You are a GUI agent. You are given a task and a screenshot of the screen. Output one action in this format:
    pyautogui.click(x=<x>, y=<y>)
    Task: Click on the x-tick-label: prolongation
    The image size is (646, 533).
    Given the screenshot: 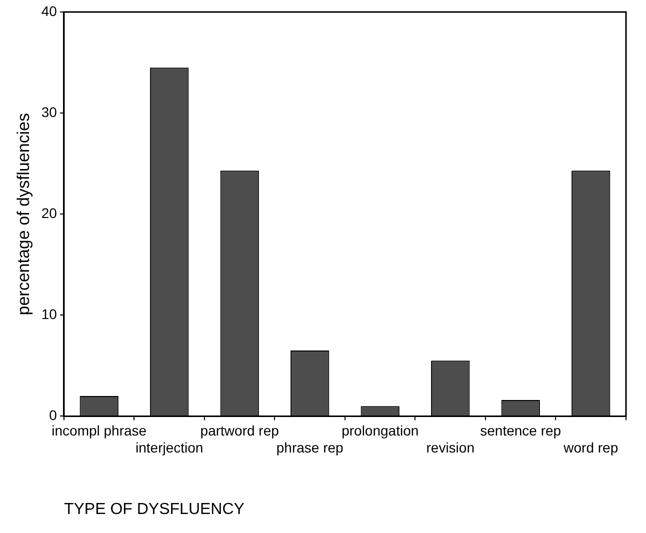 What is the action you would take?
    pyautogui.click(x=380, y=430)
    